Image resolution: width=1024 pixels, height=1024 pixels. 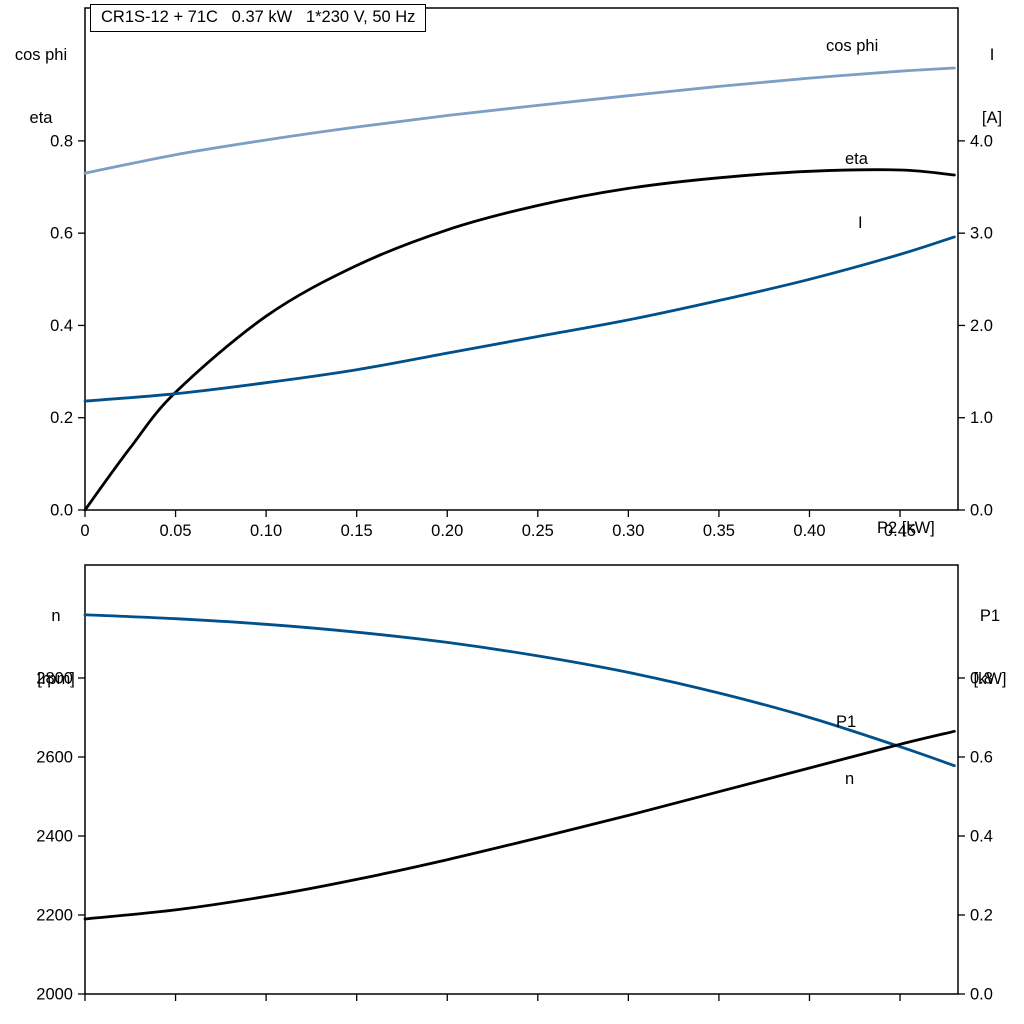 I want to click on series-label-I: I, so click(x=860, y=223).